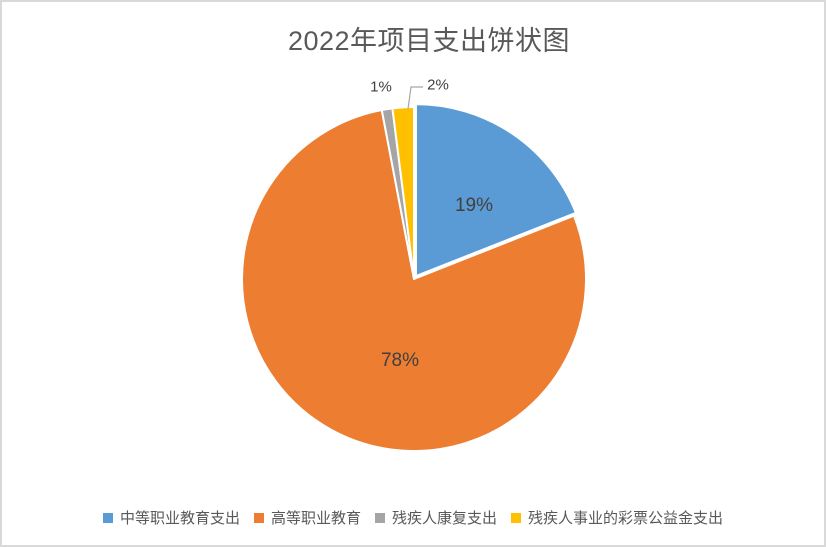 Image resolution: width=826 pixels, height=547 pixels. I want to click on legend-label: 残疾人事业的彩票公益金支出, so click(626, 518).